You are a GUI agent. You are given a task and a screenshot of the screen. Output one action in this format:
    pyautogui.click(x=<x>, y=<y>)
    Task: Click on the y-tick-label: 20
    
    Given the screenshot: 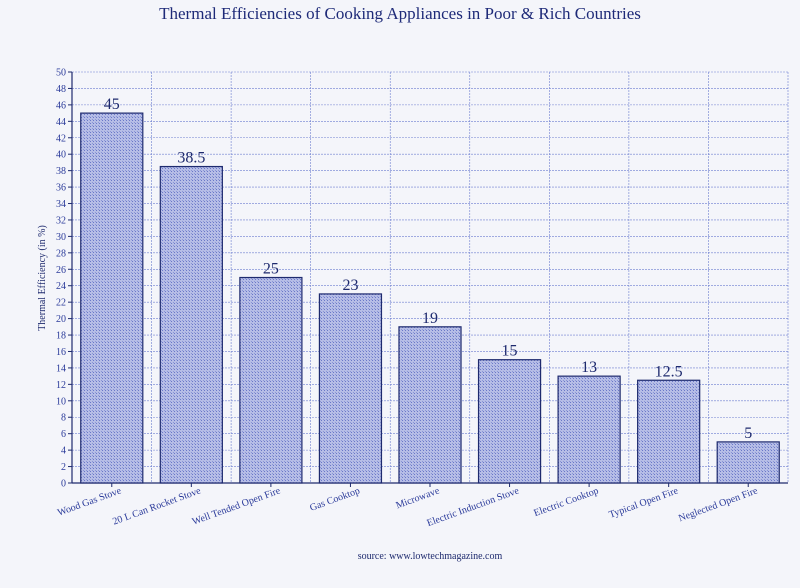 What is the action you would take?
    pyautogui.click(x=61, y=319)
    